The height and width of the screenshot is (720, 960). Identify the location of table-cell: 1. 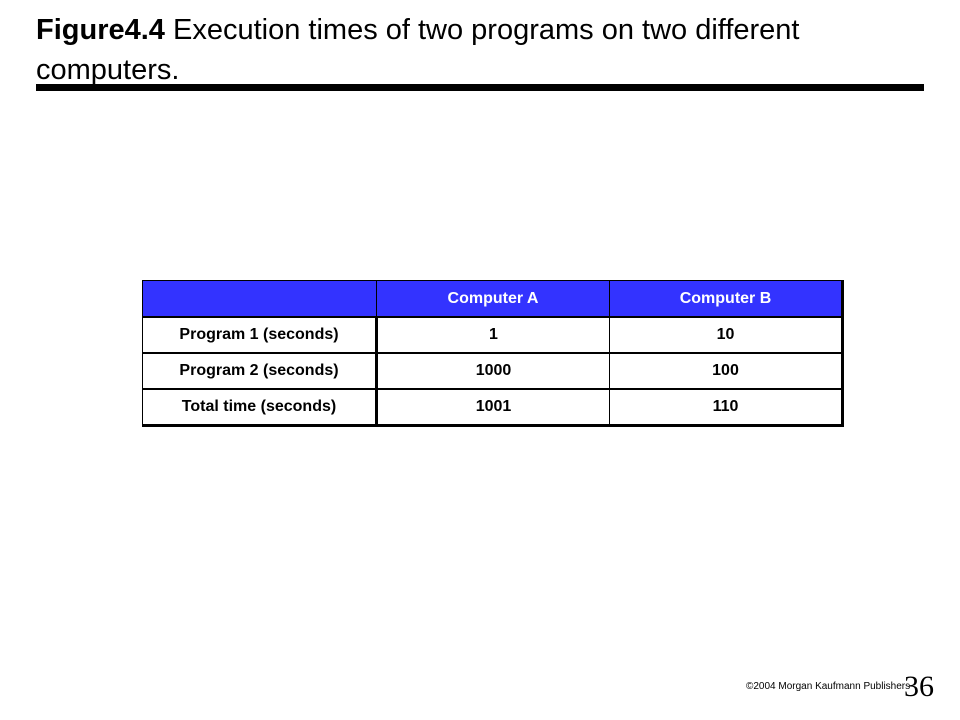
(493, 335).